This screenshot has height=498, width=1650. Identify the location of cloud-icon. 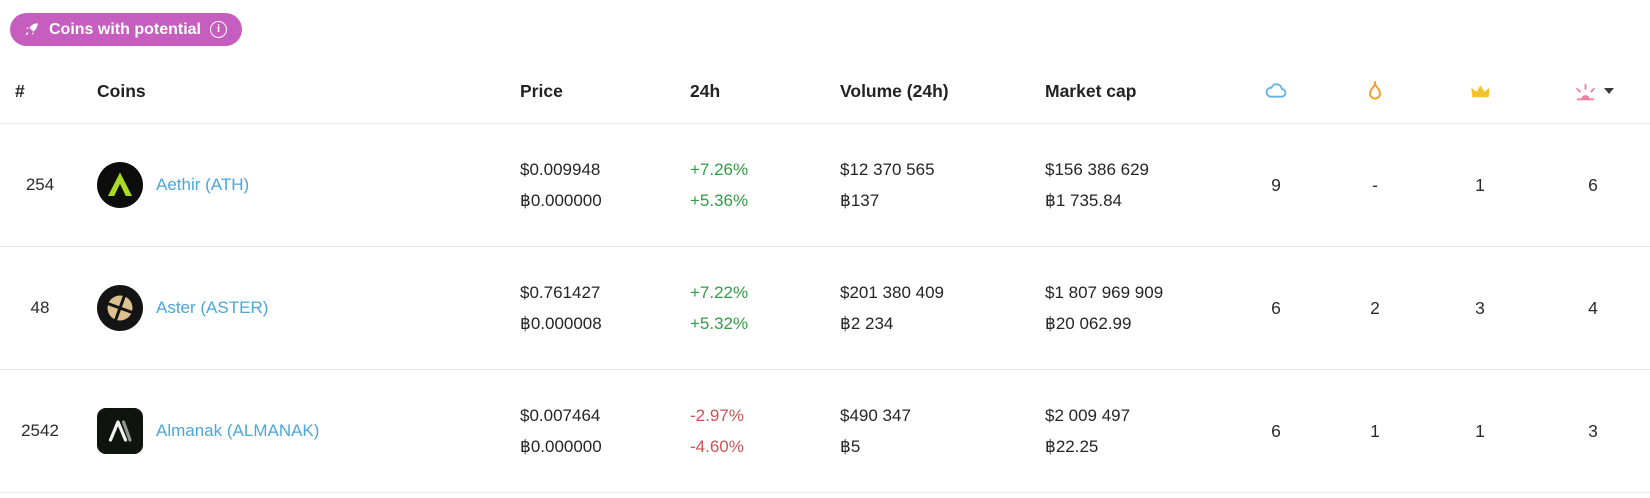
(1276, 91).